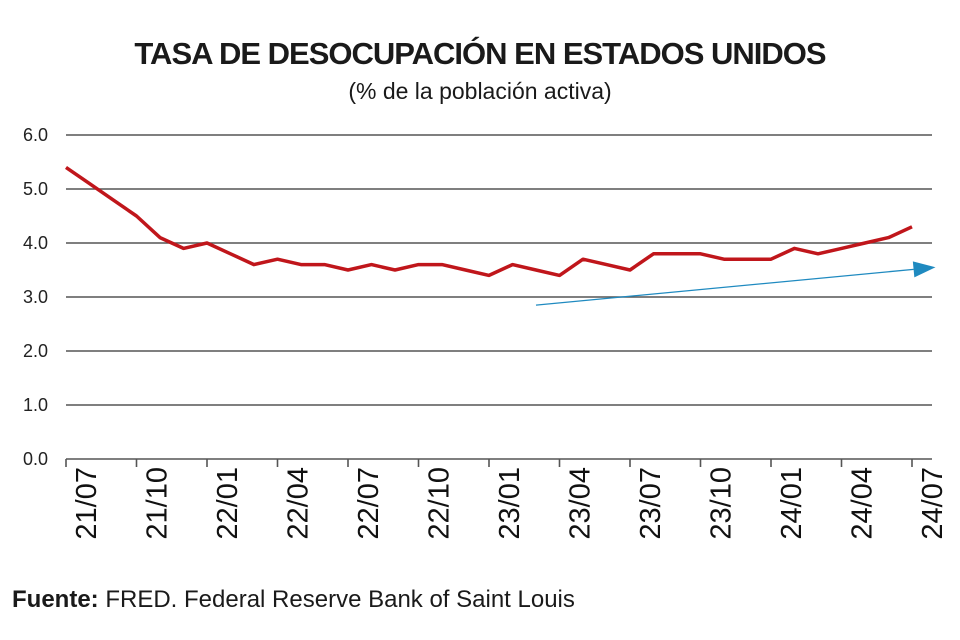 This screenshot has width=960, height=640. I want to click on y-tick-label: 0.0, so click(35, 459).